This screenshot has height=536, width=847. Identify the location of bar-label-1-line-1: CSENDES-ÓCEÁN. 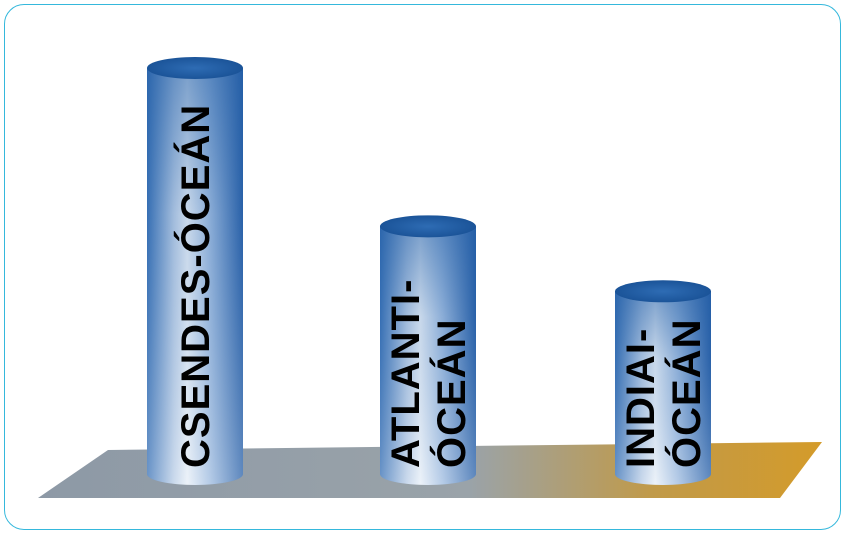
(195, 286).